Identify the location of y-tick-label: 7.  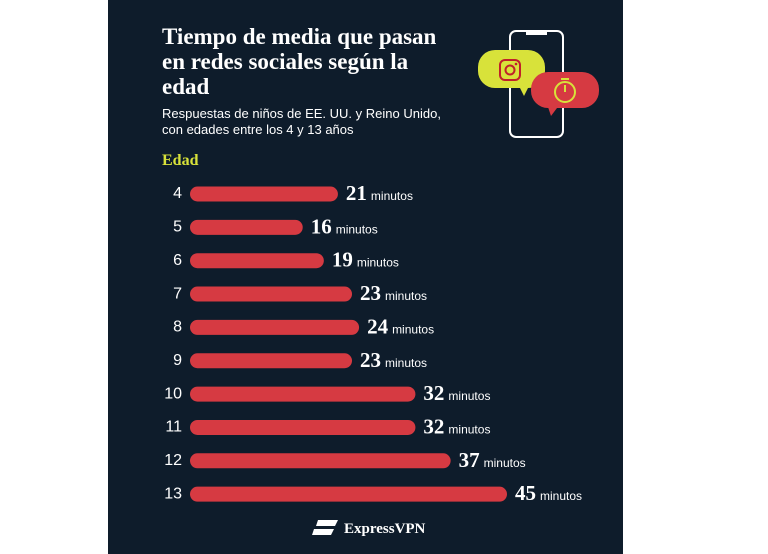
(177, 293).